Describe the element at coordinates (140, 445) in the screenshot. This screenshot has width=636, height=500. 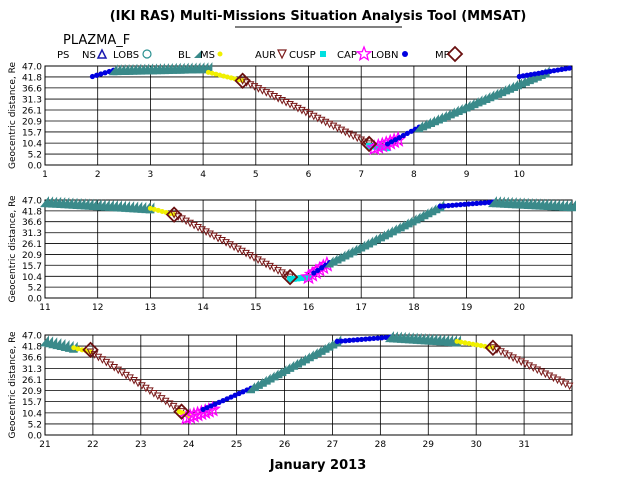
I see `x-tick-label: 23` at that location.